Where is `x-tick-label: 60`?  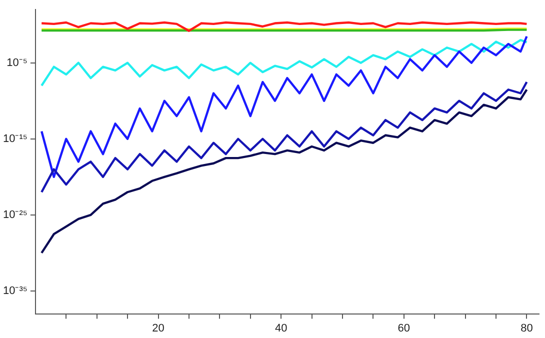 x-tick-label: 60 is located at coordinates (404, 328).